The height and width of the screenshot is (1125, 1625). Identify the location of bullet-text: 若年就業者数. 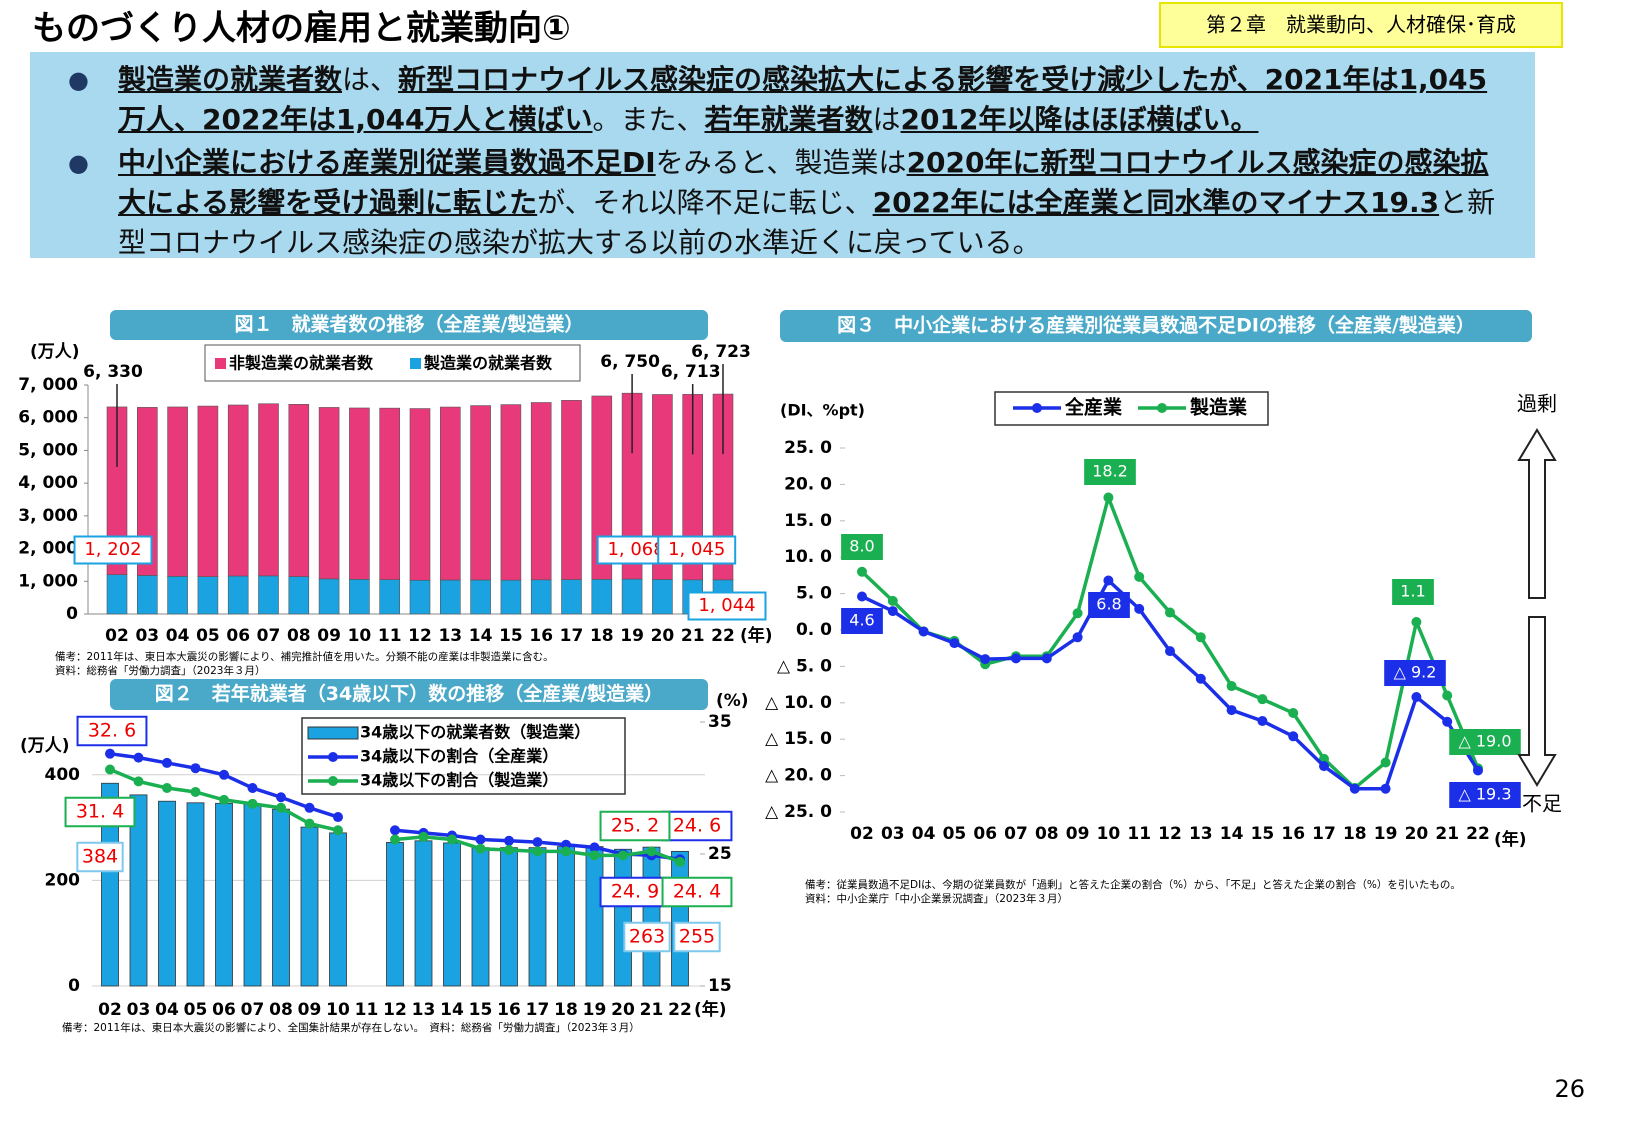
(788, 119).